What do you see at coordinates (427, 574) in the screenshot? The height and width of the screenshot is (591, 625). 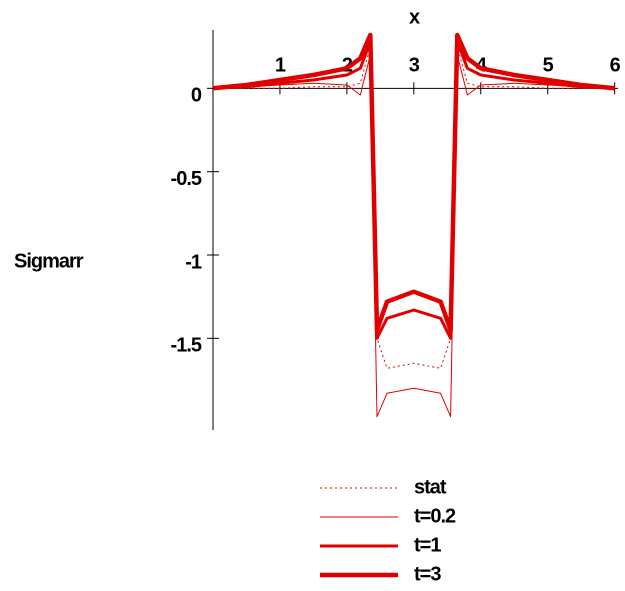 I see `legend-label: t=3` at bounding box center [427, 574].